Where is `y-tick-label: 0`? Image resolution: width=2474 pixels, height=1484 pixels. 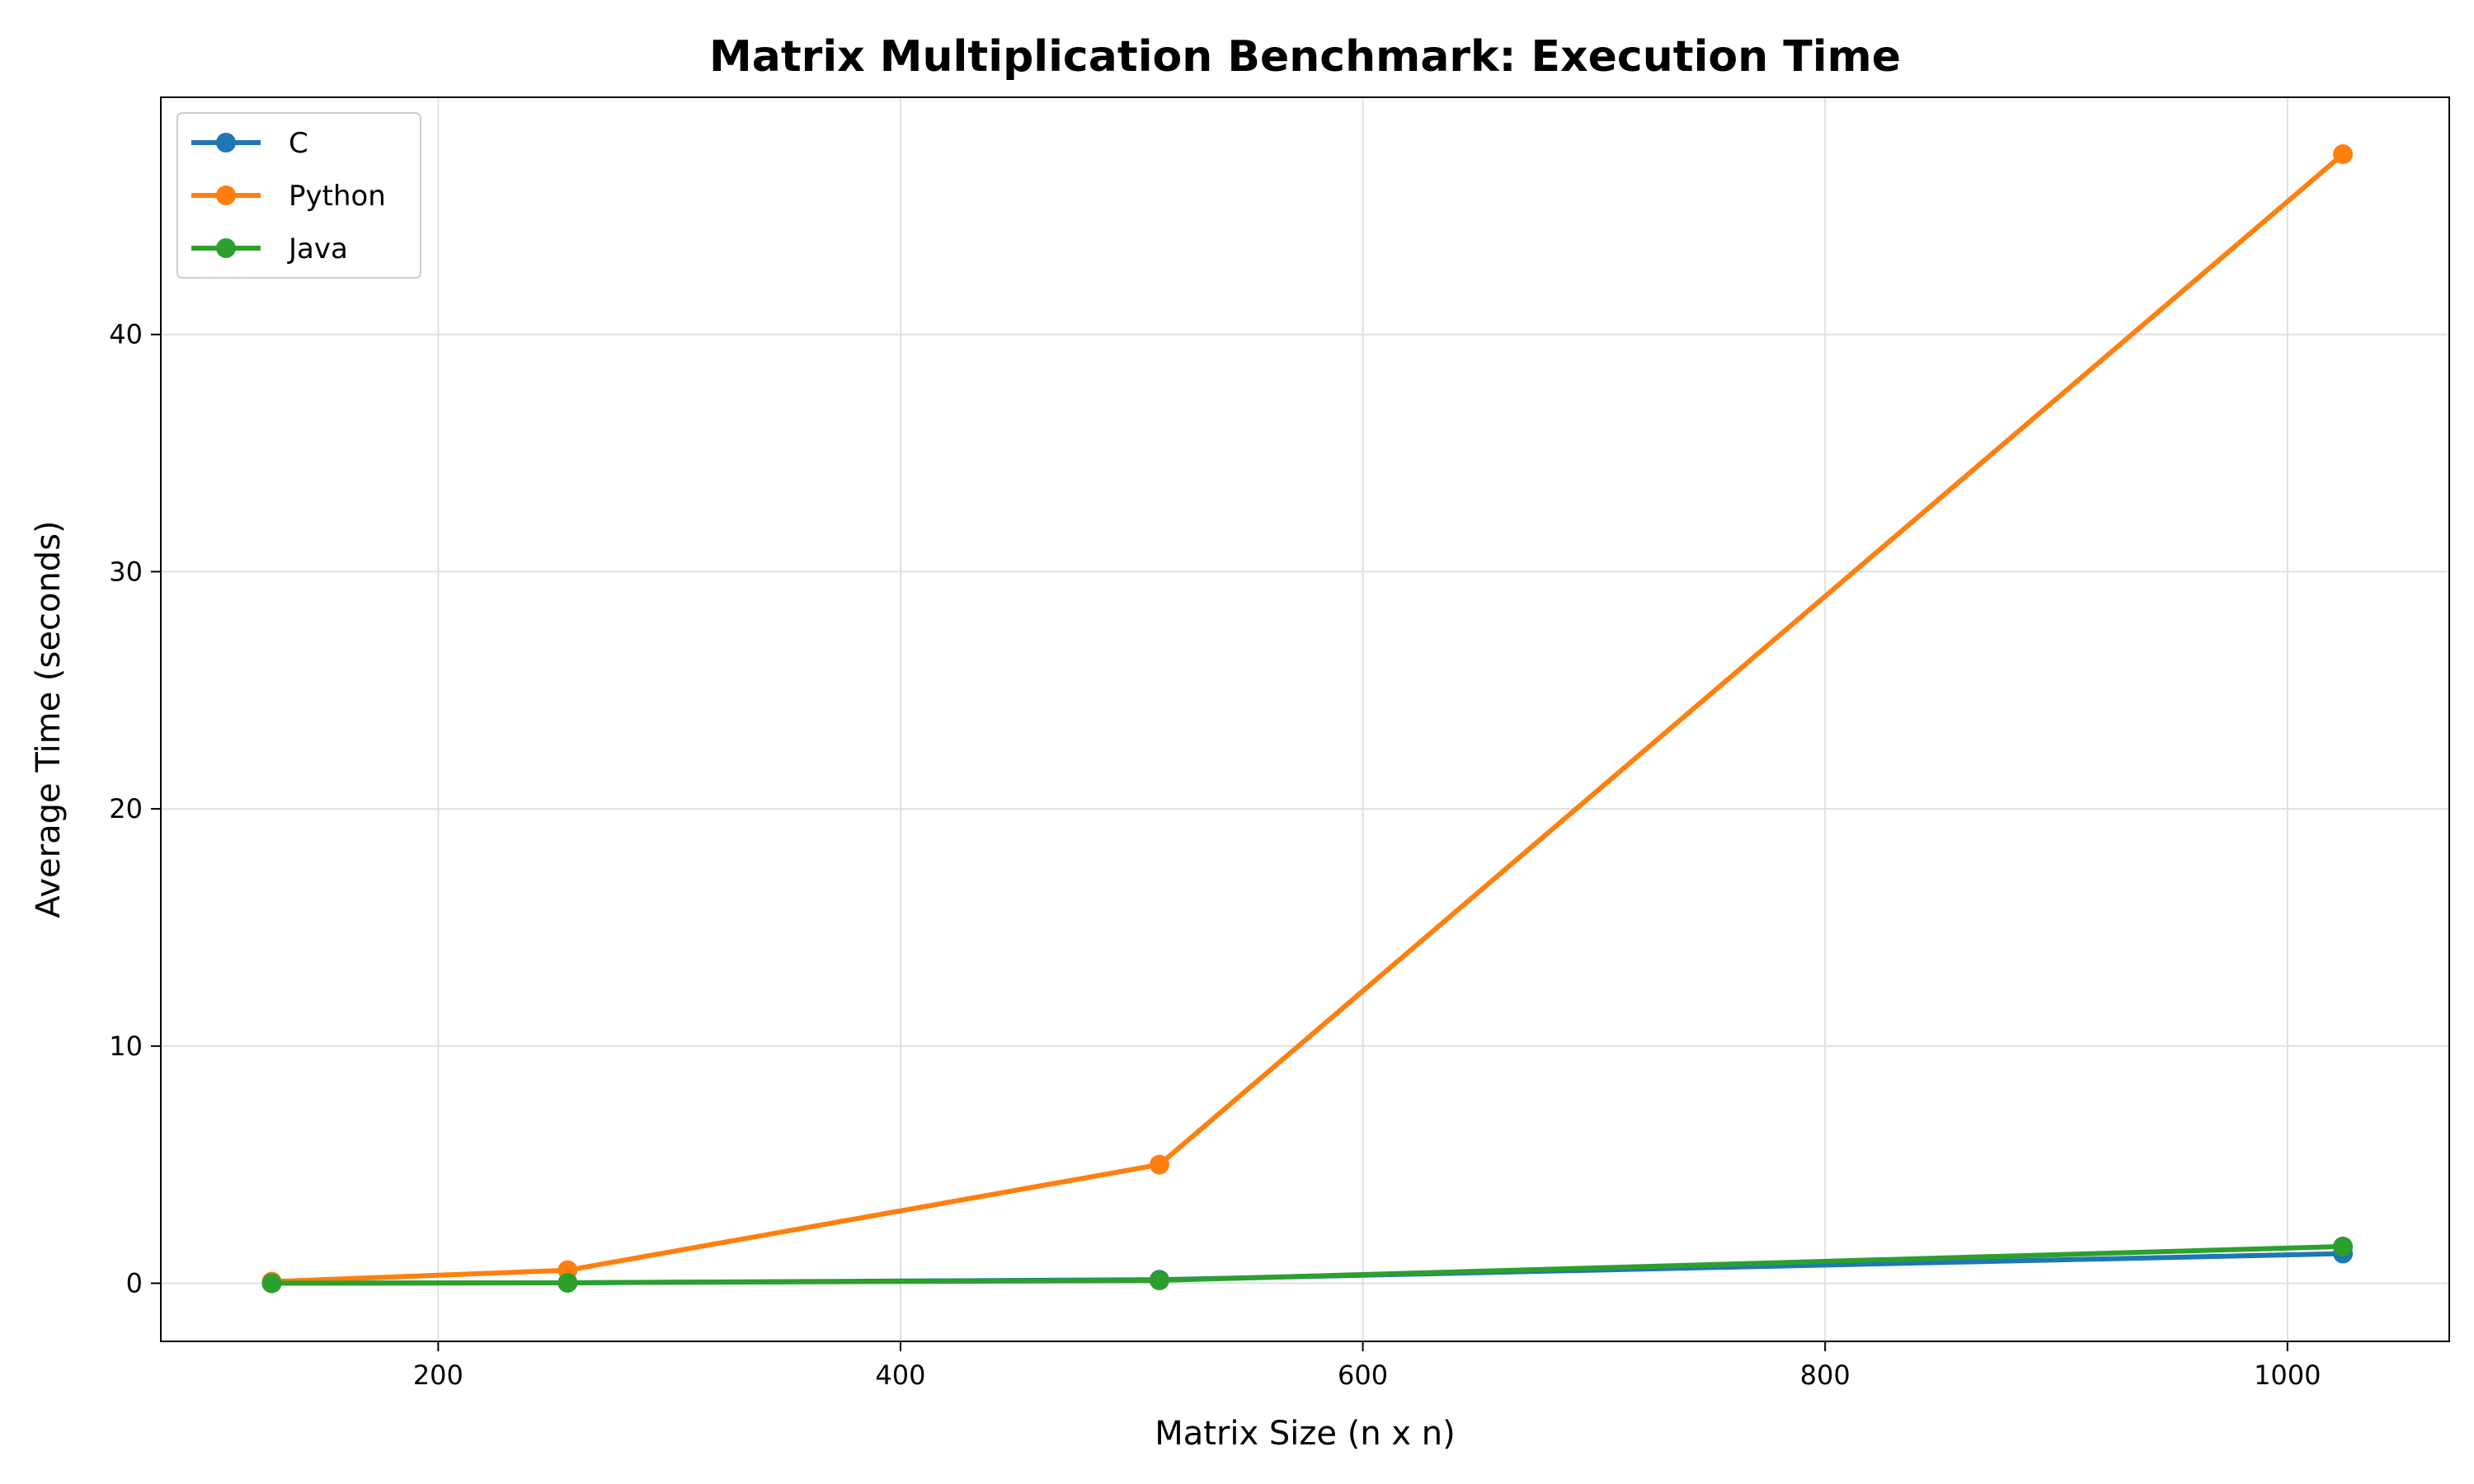 y-tick-label: 0 is located at coordinates (134, 1283).